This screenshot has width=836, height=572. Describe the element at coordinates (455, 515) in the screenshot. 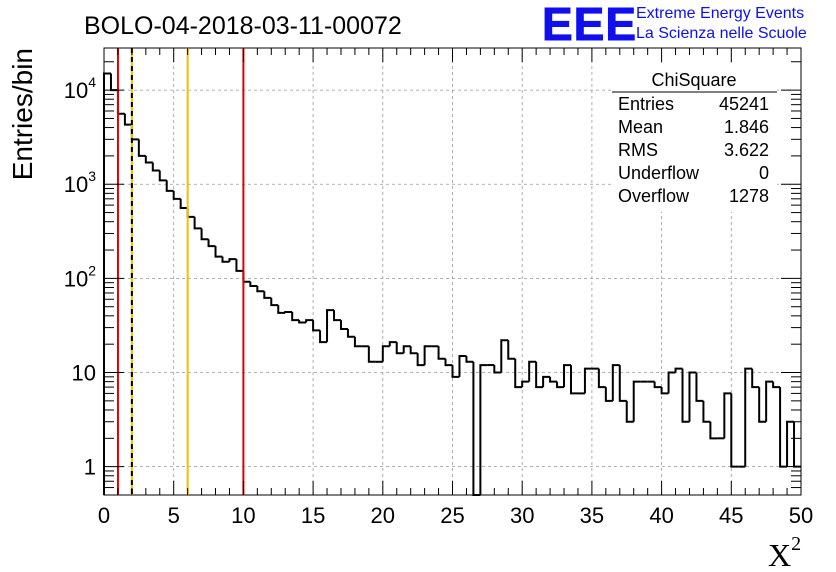

I see `x-tick-labels: 0 5 10 15 20 25 30 35 40 45 50` at that location.